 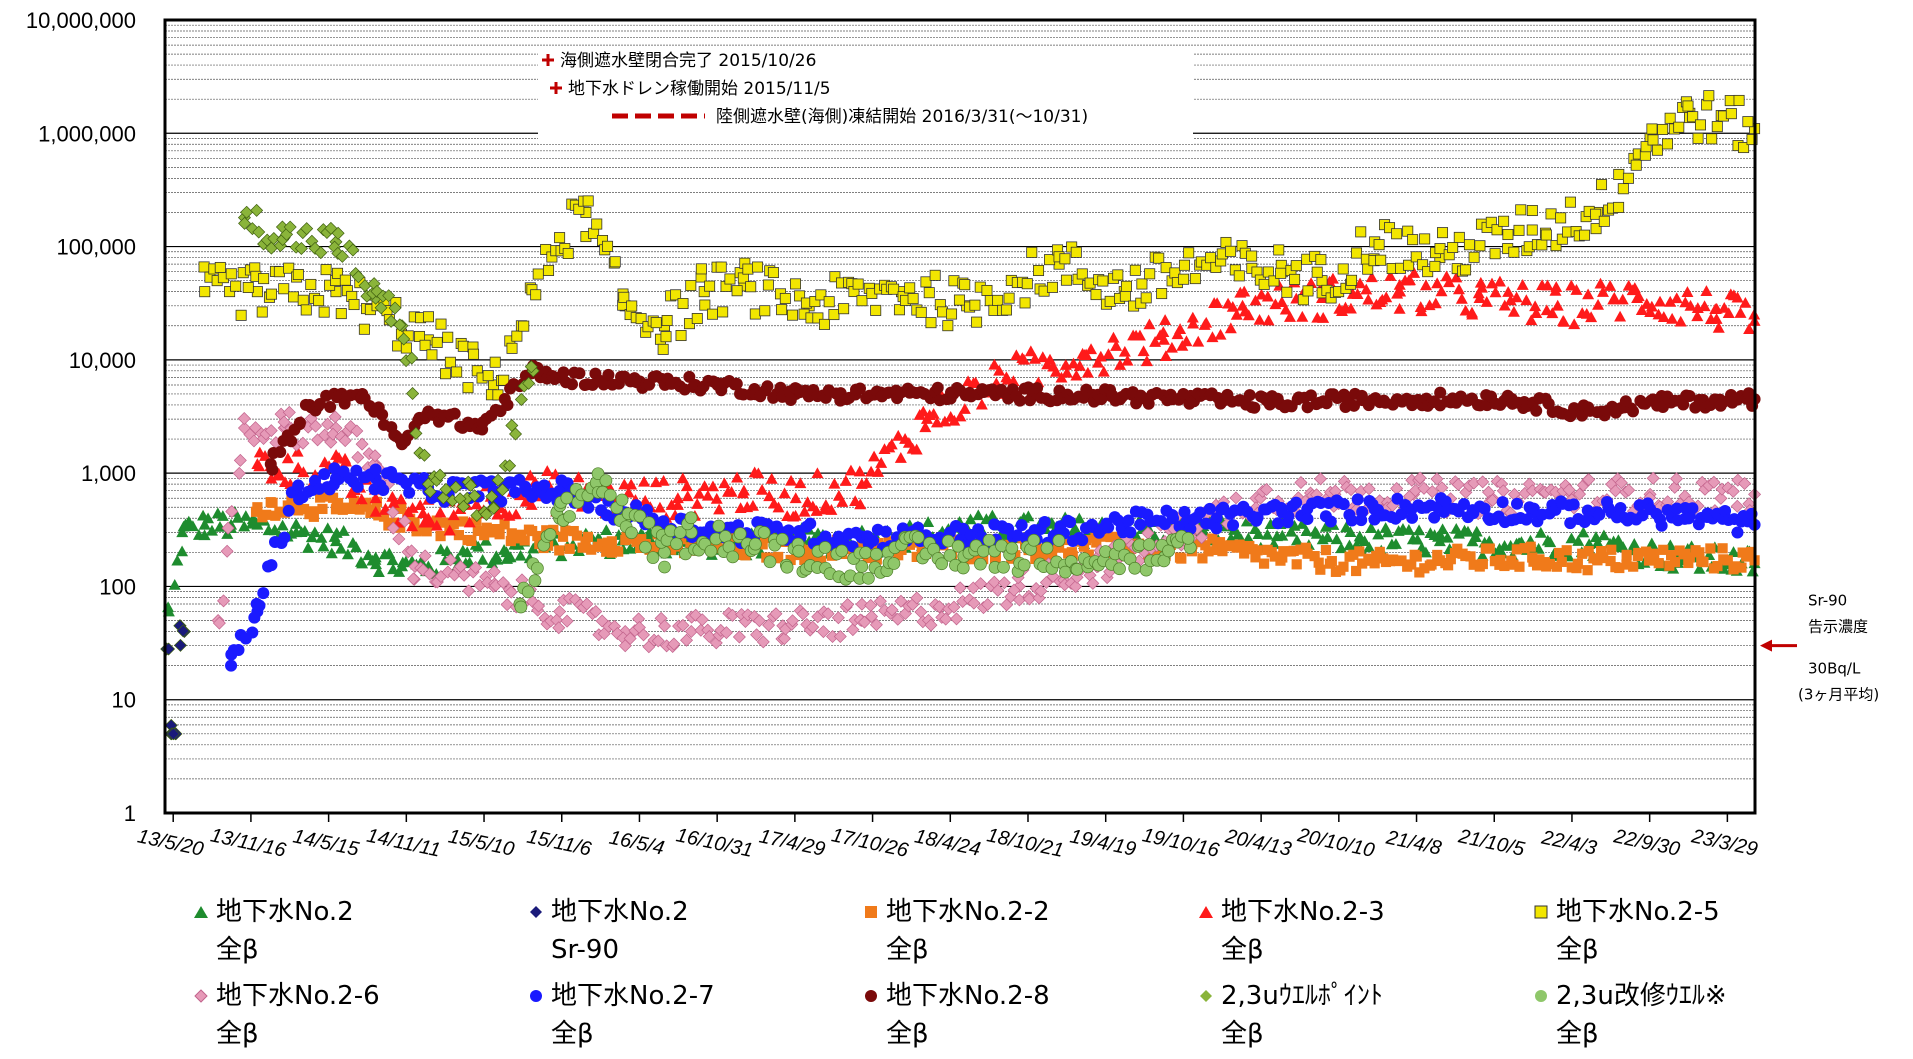 What do you see at coordinates (1103, 842) in the screenshot?
I see `x-tick-label: 19/4/19` at bounding box center [1103, 842].